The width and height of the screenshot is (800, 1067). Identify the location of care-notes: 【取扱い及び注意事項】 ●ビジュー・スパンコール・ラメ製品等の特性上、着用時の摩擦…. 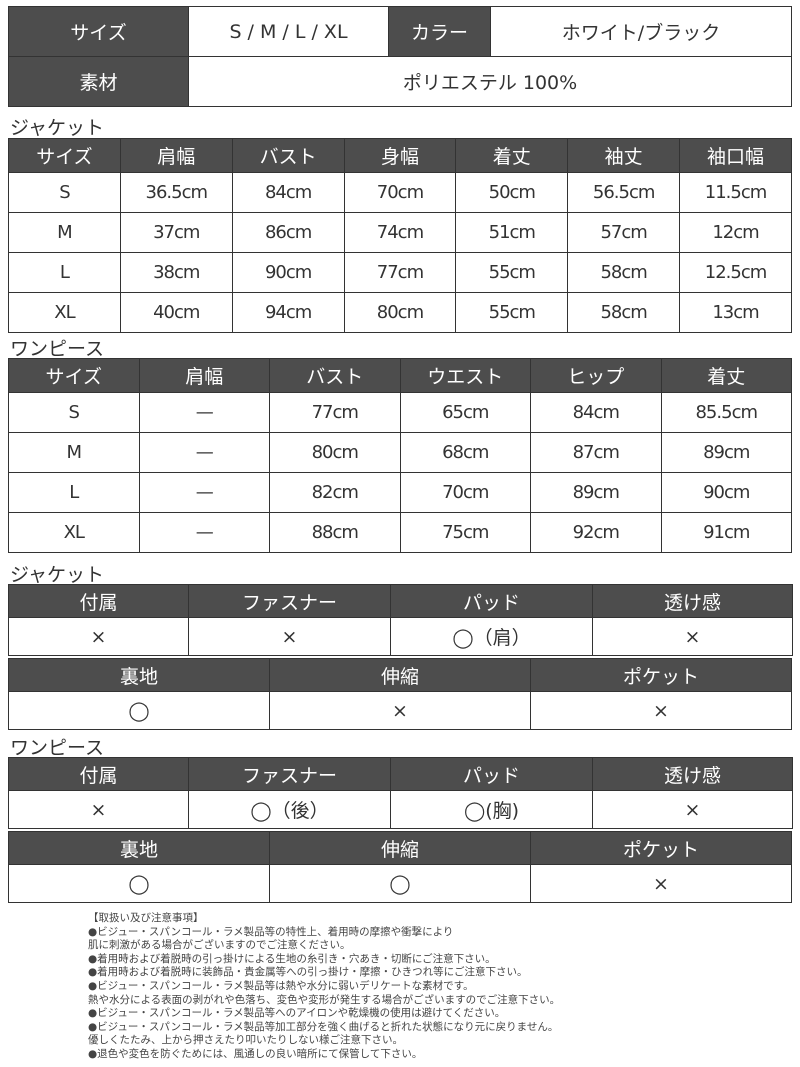
(324, 987).